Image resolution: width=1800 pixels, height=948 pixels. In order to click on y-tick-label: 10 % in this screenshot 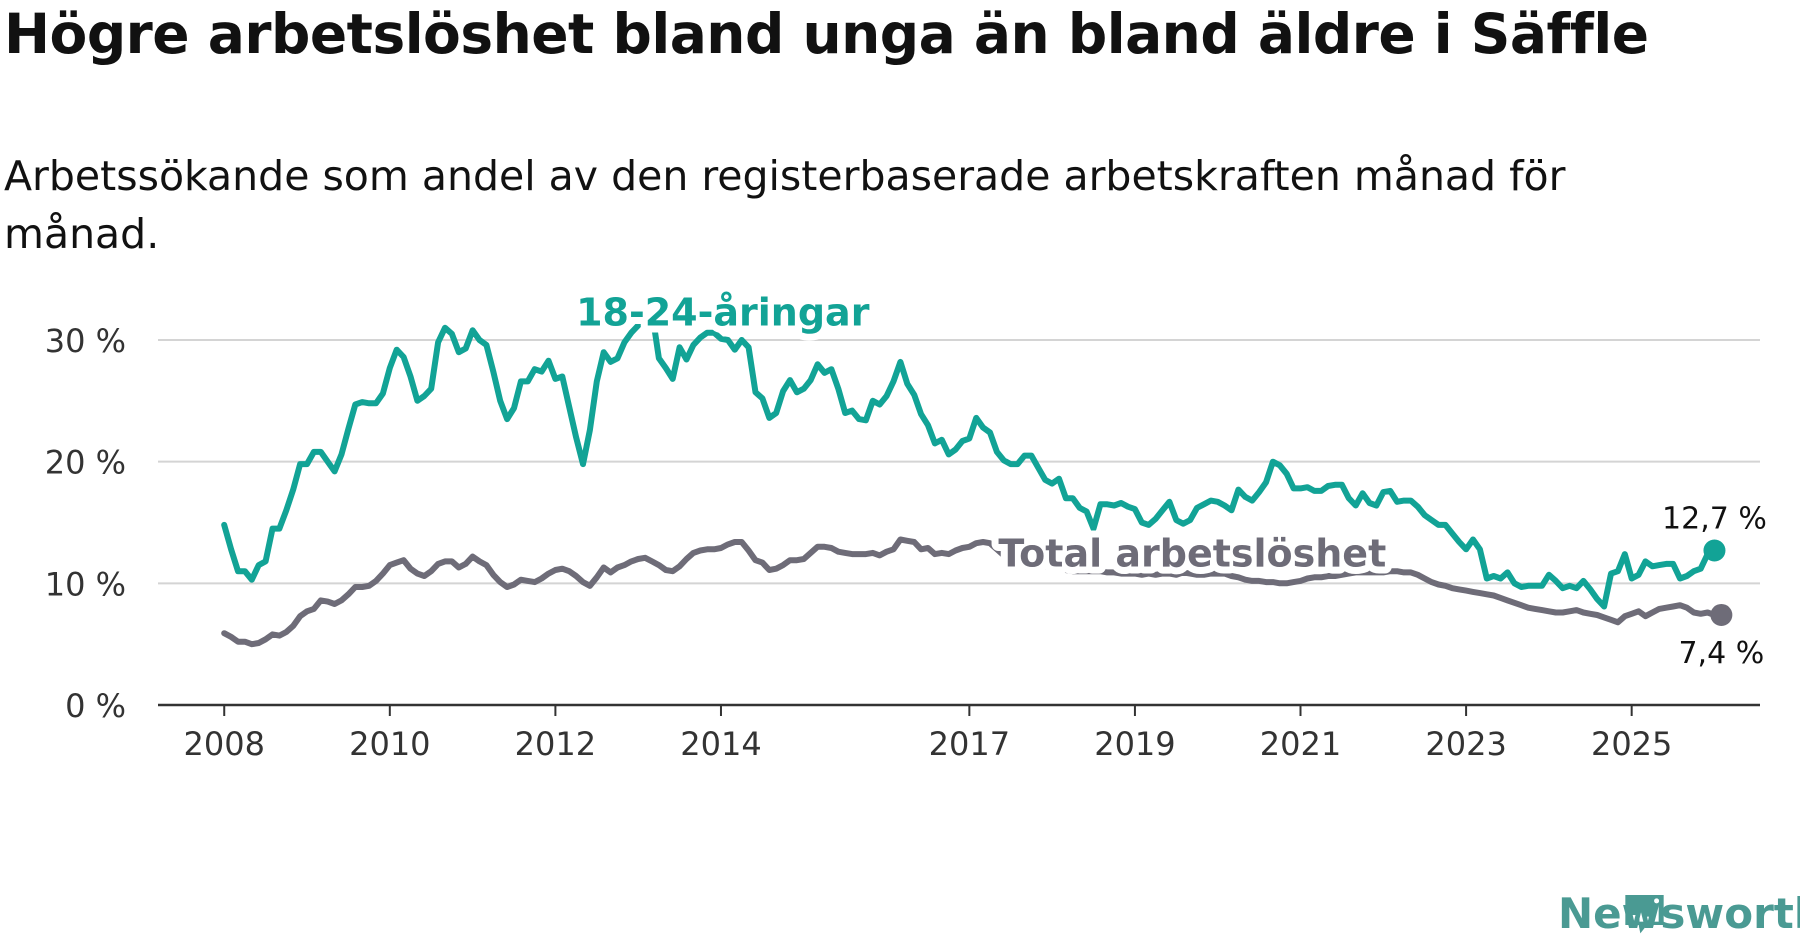, I will do `click(85, 584)`.